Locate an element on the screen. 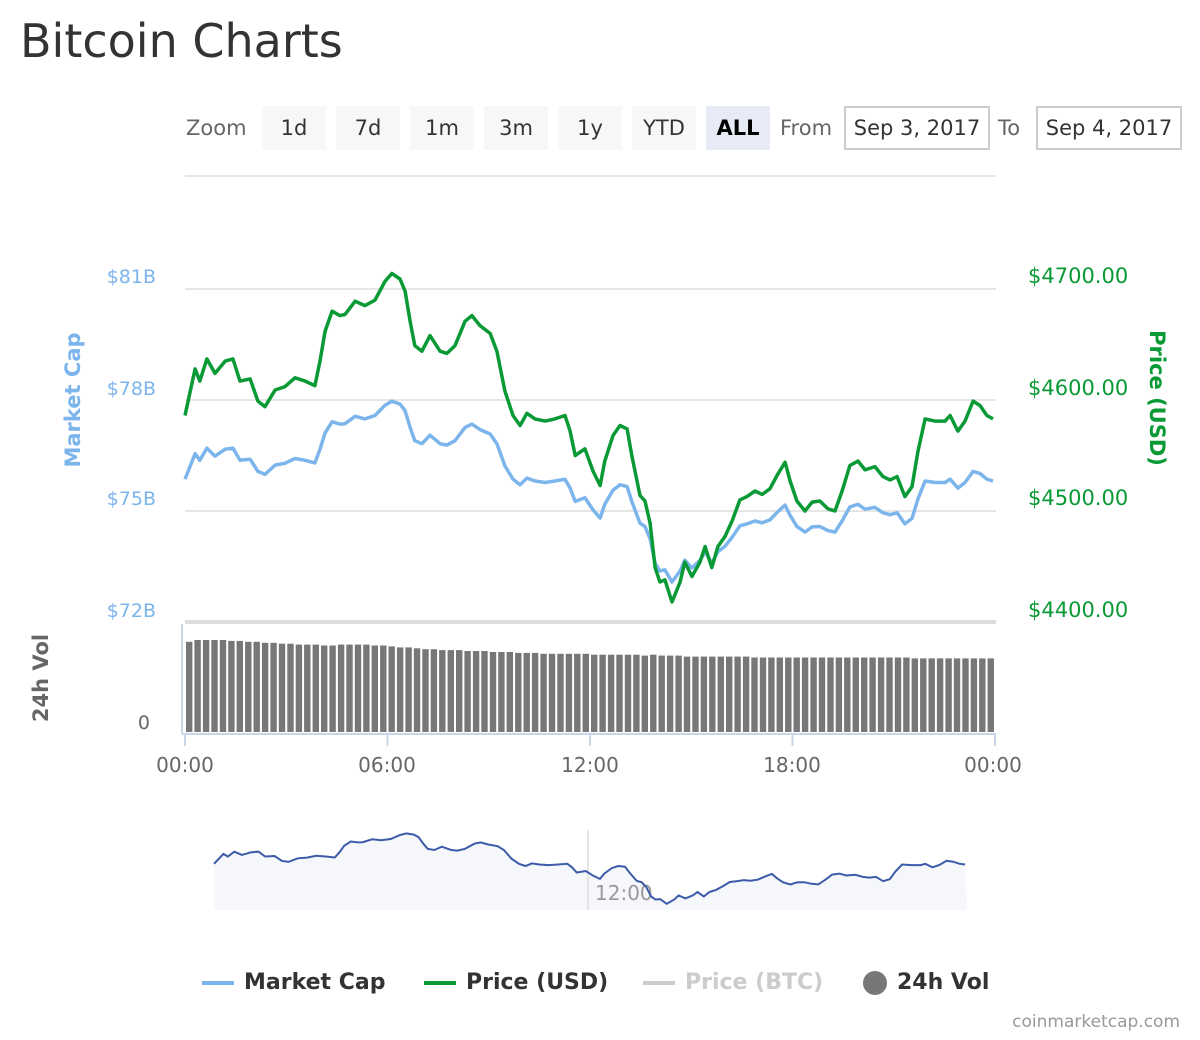 The width and height of the screenshot is (1200, 1040). zoom-1d-button: 1d is located at coordinates (294, 128).